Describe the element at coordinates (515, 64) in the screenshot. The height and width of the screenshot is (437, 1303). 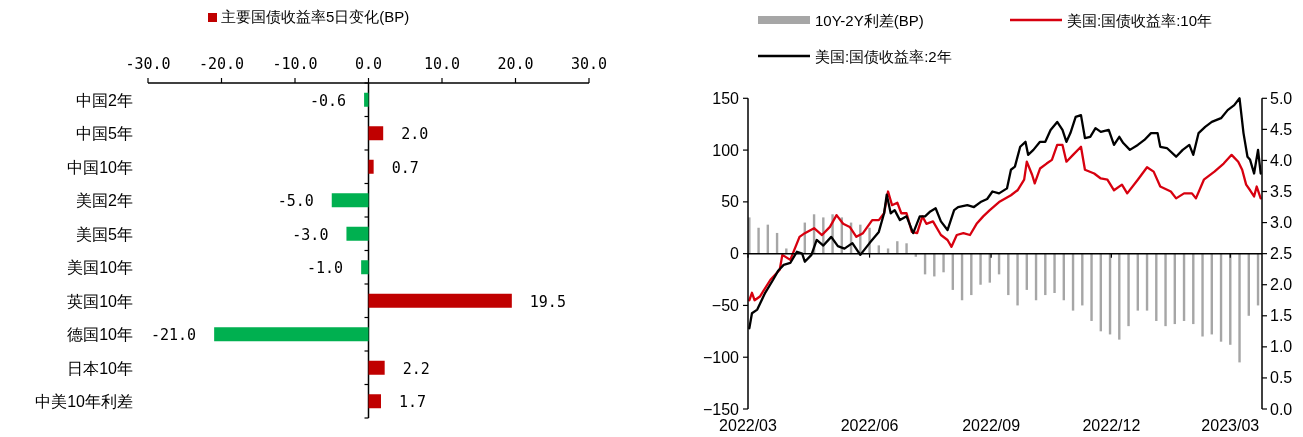
I see `x-tick-label: 20.0` at that location.